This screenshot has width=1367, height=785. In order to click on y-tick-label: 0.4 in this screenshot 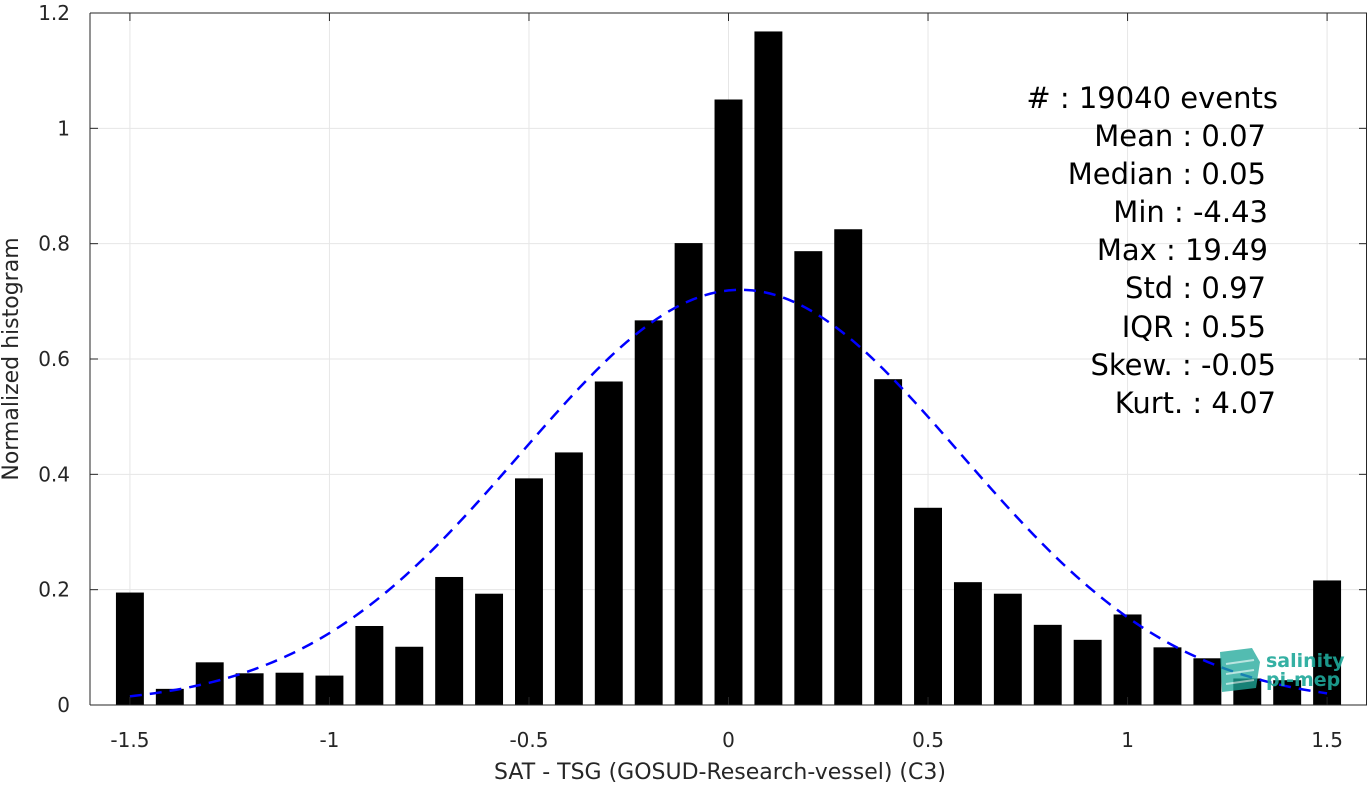, I will do `click(54, 474)`.